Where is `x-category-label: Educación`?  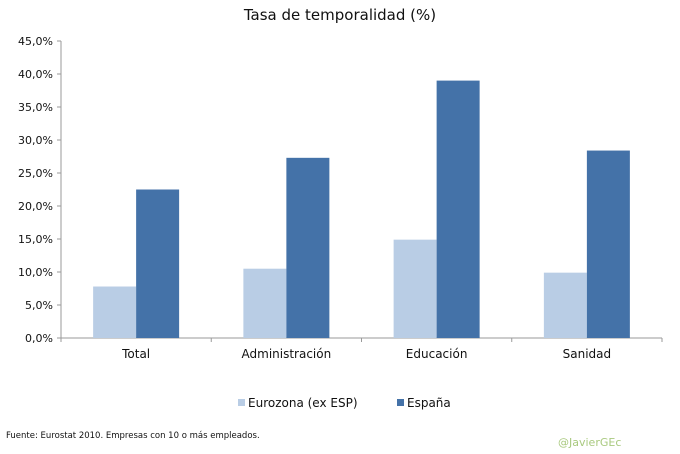 x-category-label: Educación is located at coordinates (437, 354).